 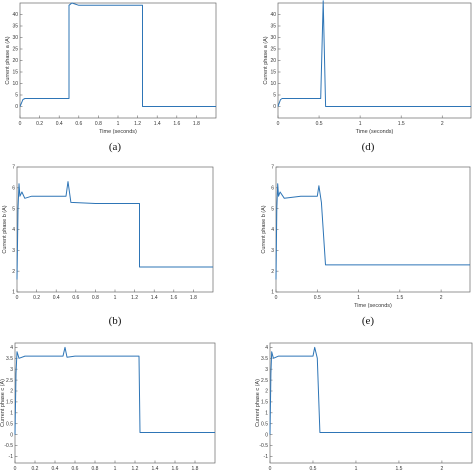 What do you see at coordinates (258, 403) in the screenshot?
I see `y-axis-title: Current phase c (A)` at bounding box center [258, 403].